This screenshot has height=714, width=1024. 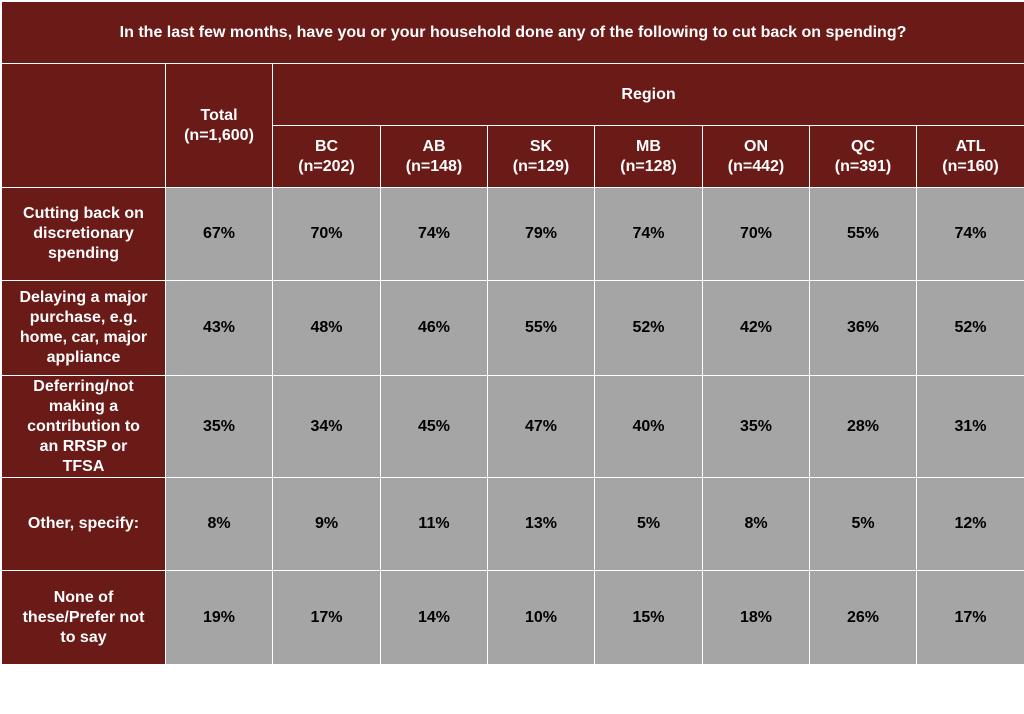 What do you see at coordinates (756, 524) in the screenshot?
I see `region-value-cell: 8%` at bounding box center [756, 524].